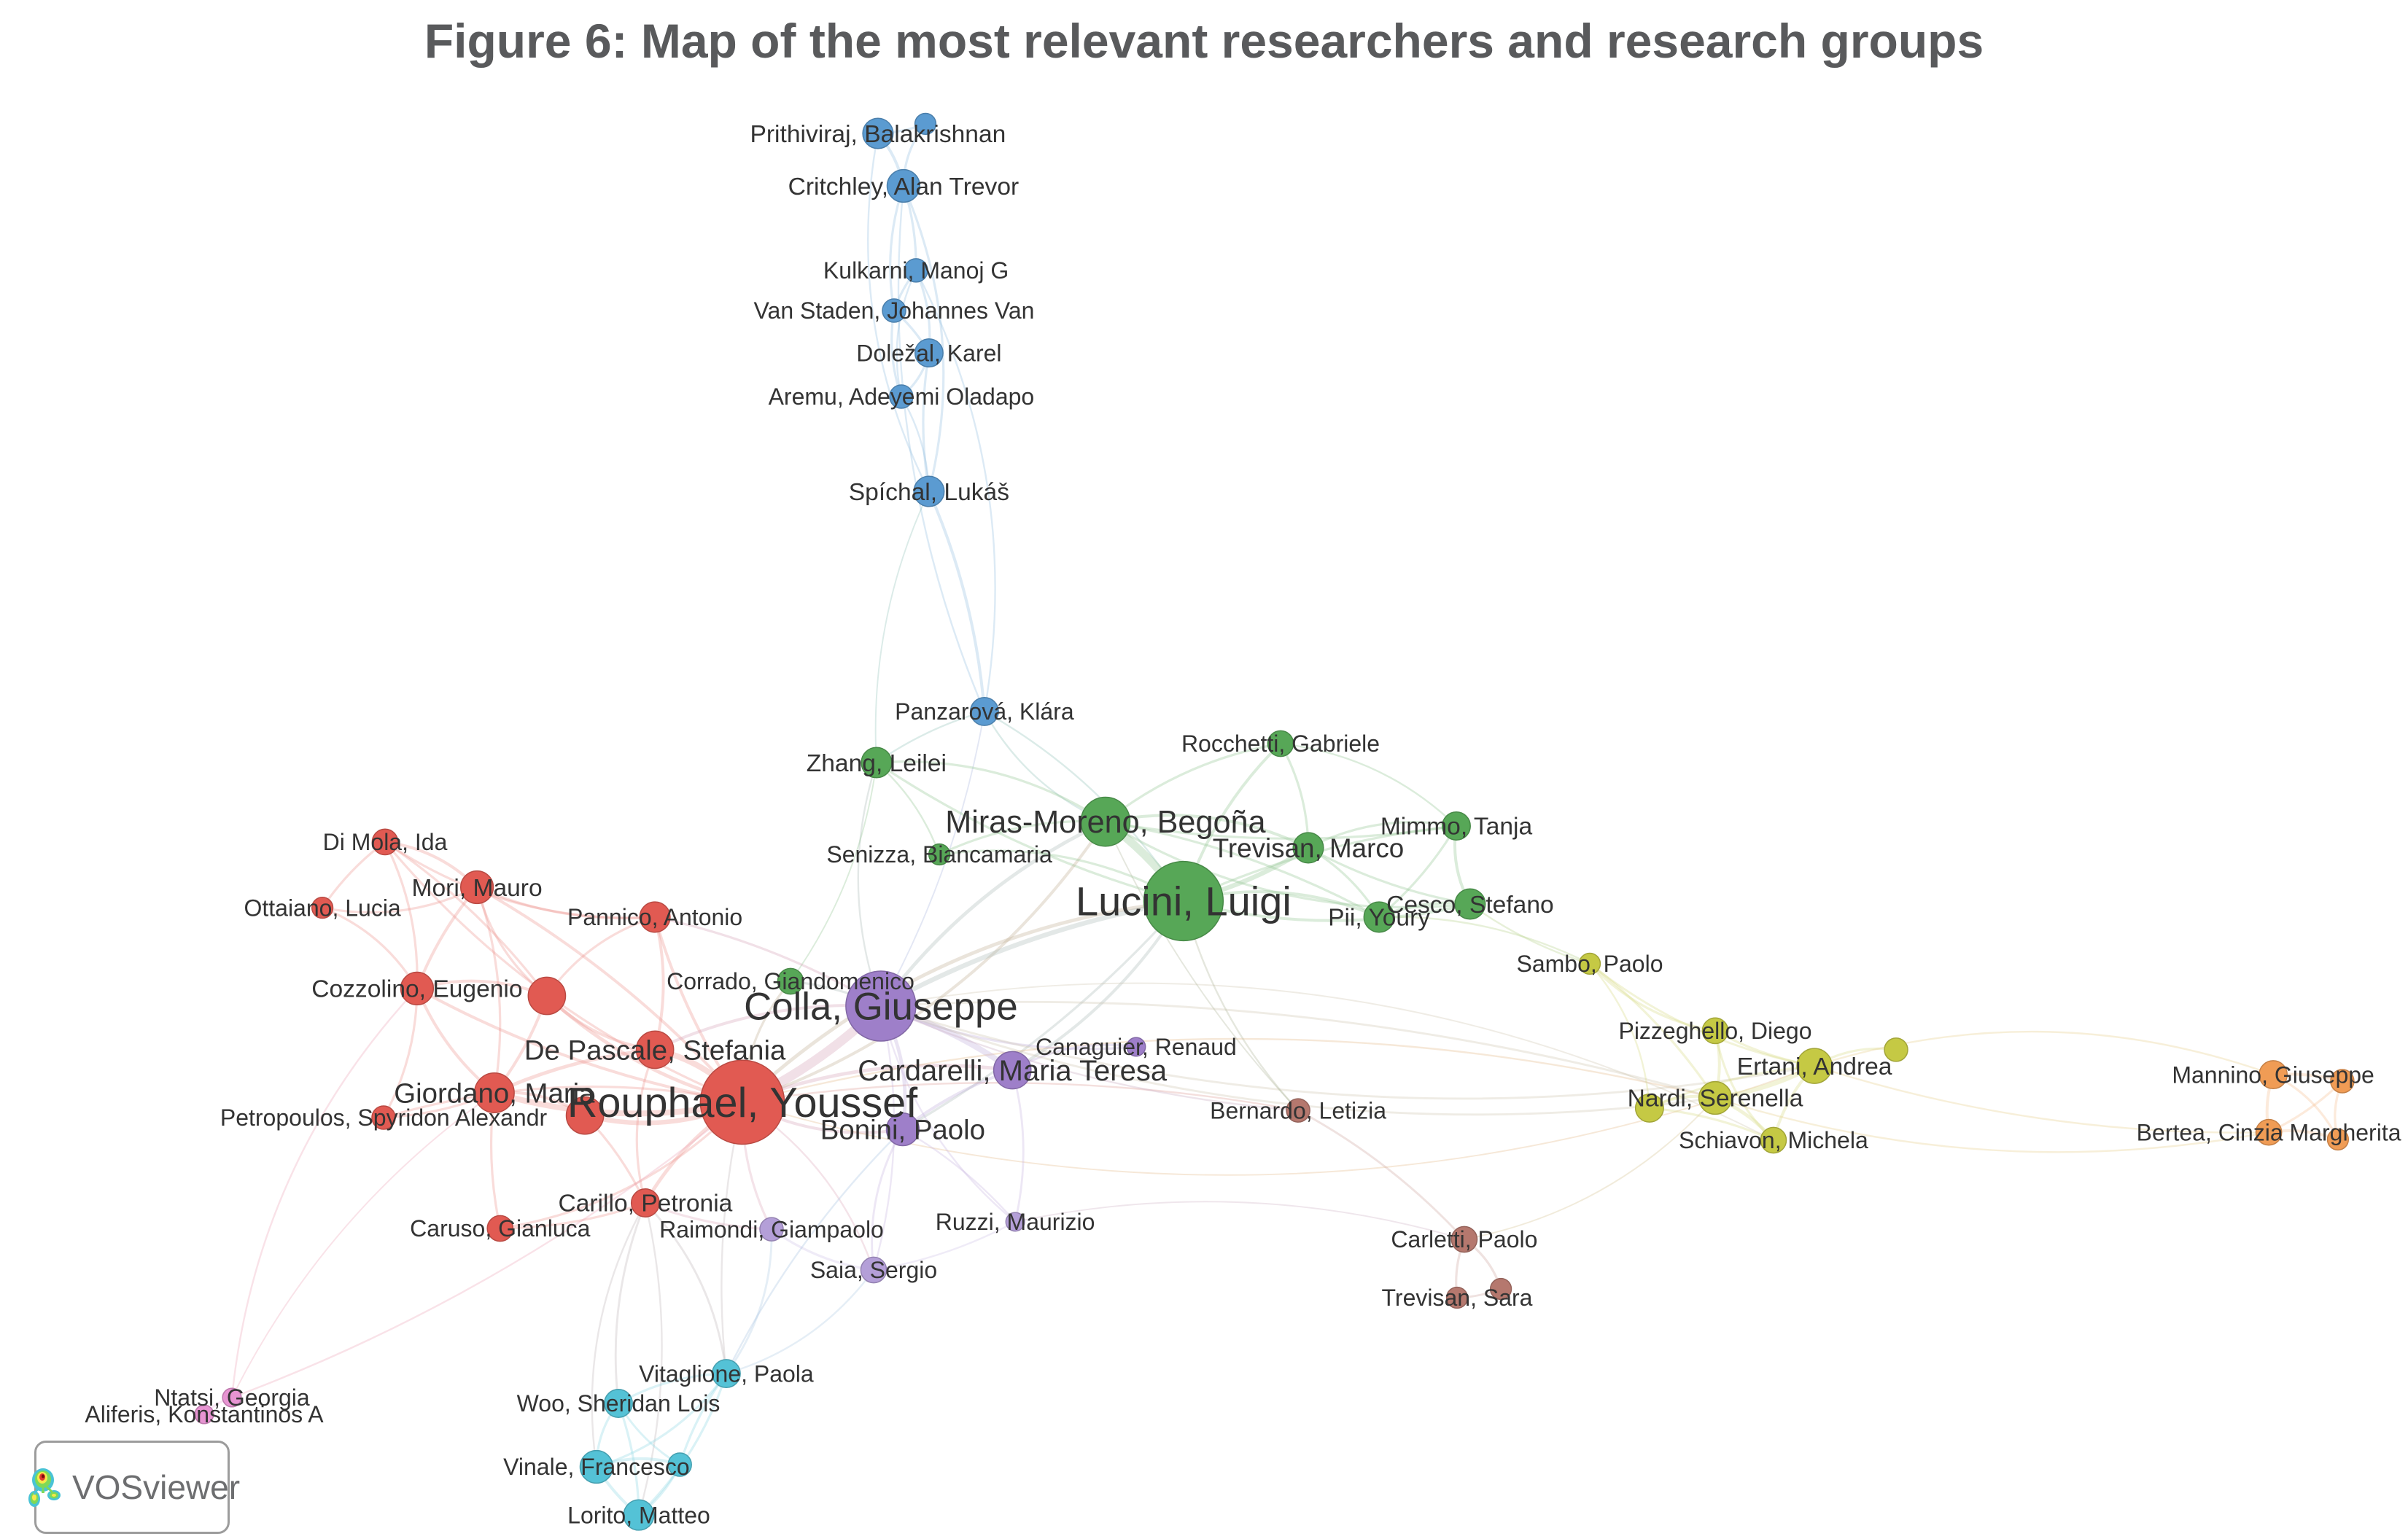  What do you see at coordinates (596, 1466) in the screenshot?
I see `node-vinale` at bounding box center [596, 1466].